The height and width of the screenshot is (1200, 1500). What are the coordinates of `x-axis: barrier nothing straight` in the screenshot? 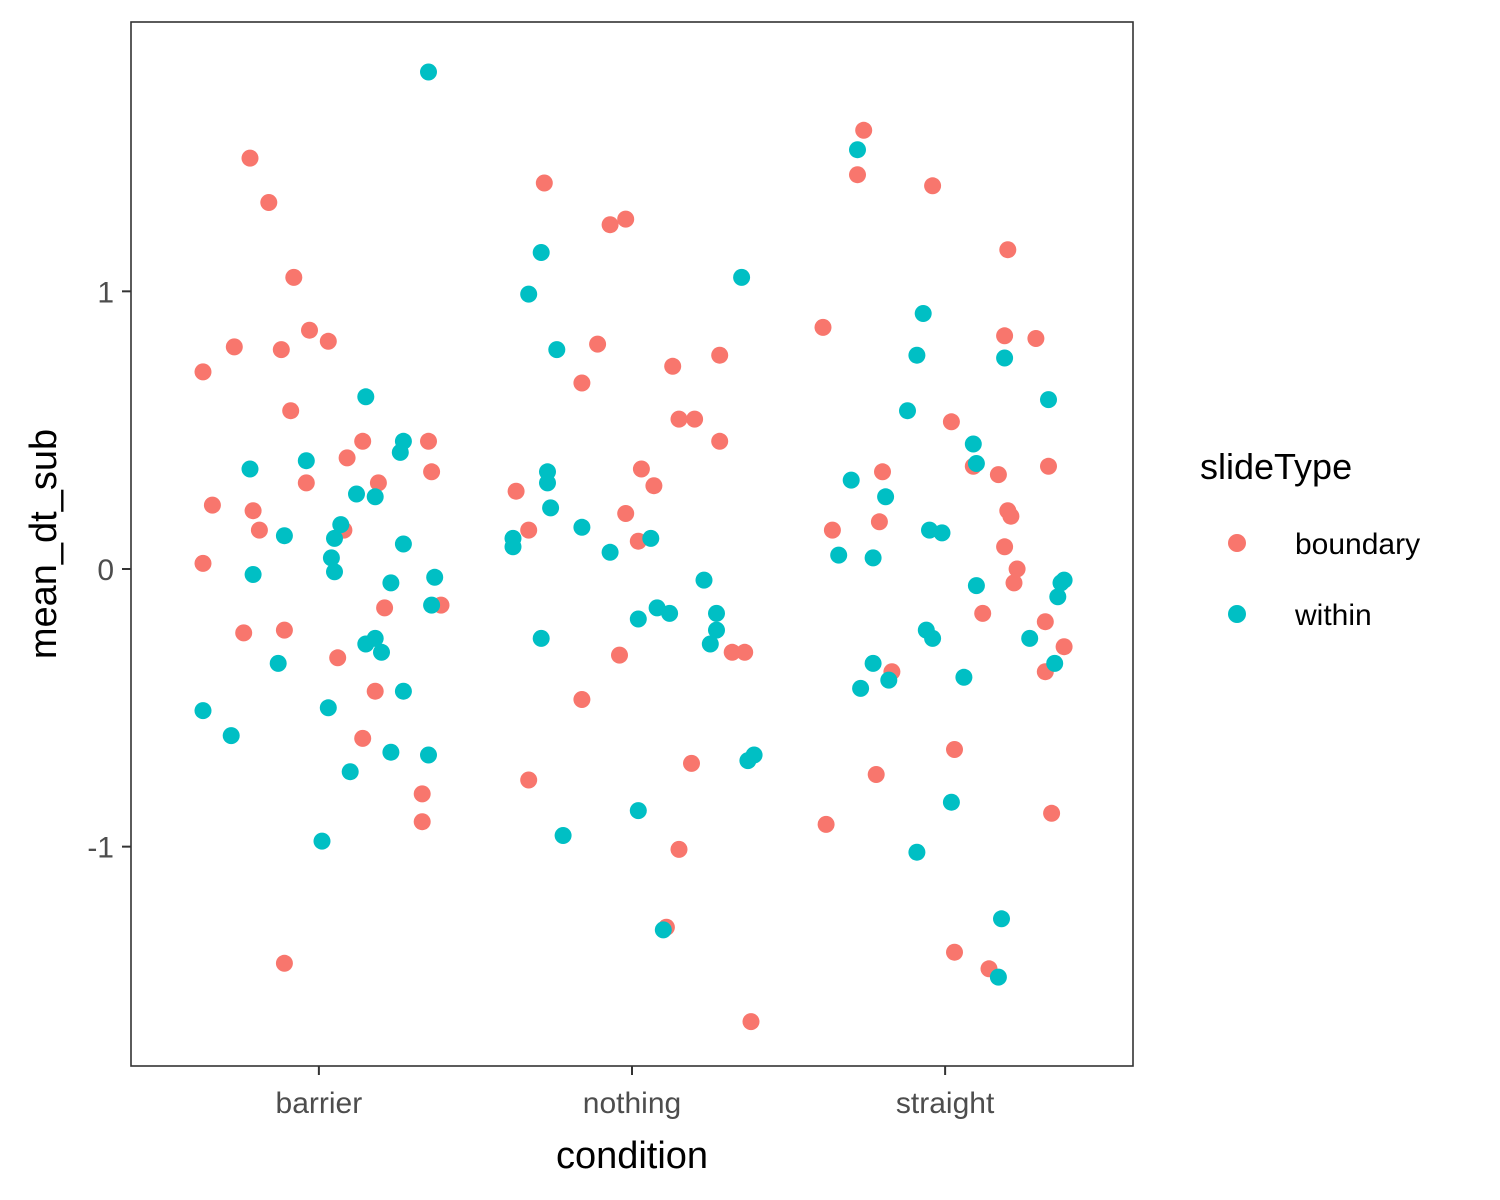 It's located at (635, 1093).